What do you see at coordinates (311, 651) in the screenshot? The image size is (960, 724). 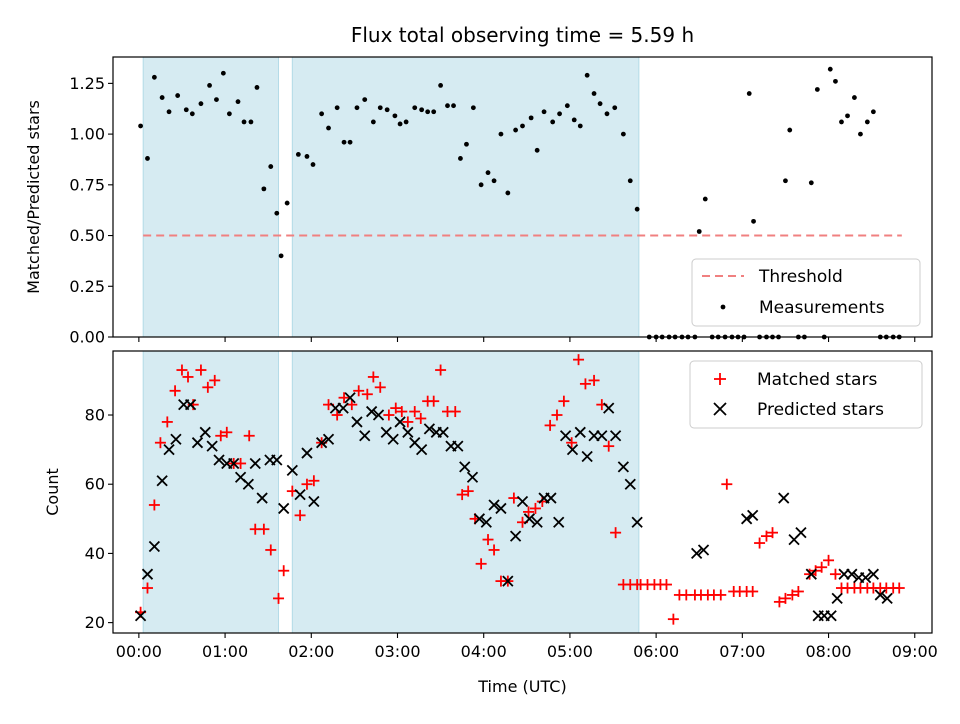 I see `bottom-xtick-label-2: 02:00` at bounding box center [311, 651].